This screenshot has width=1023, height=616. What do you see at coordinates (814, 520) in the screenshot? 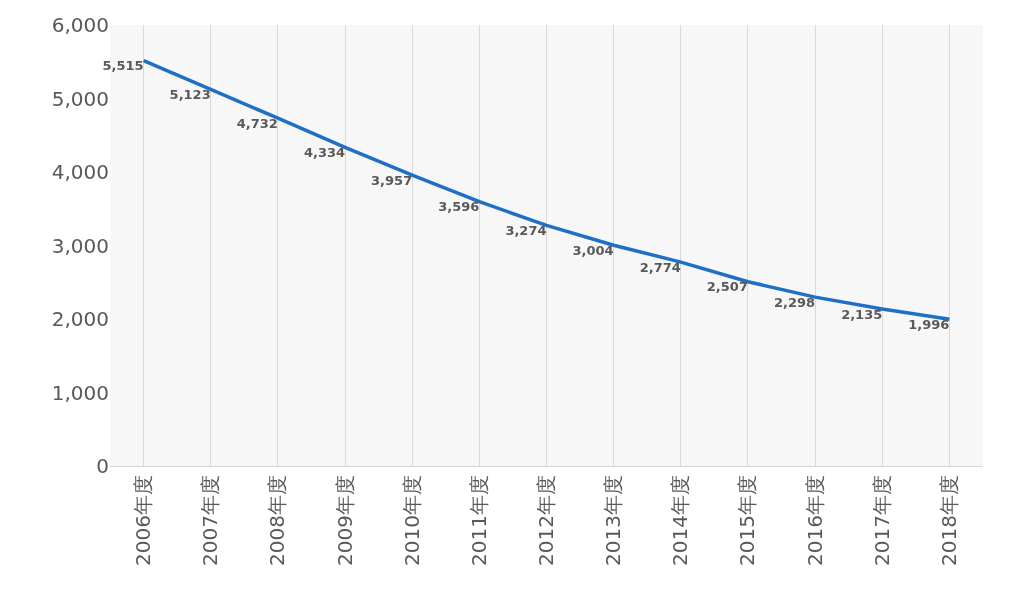
I see `x-tick-label: 2016年度` at bounding box center [814, 520].